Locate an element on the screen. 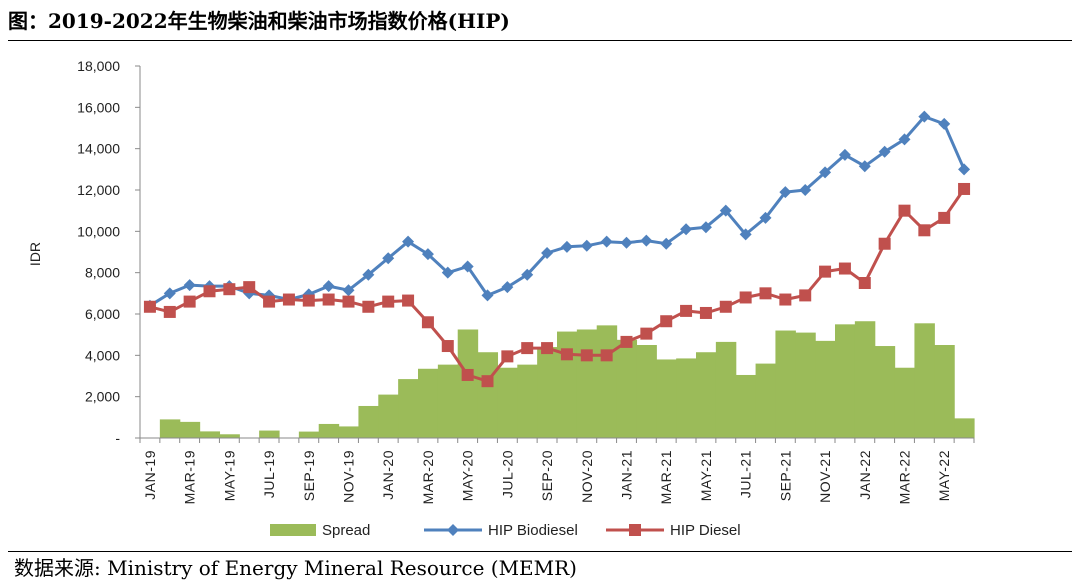 The image size is (1080, 584). x-tick-label: MAY-22 is located at coordinates (944, 475).